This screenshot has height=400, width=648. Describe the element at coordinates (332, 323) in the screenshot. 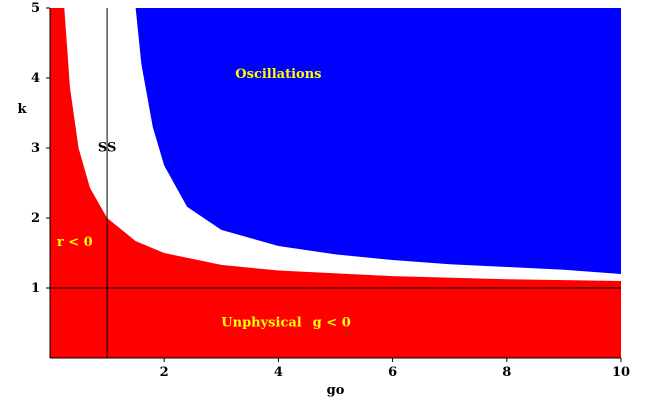

I see `g-negative-label: g < 0` at that location.